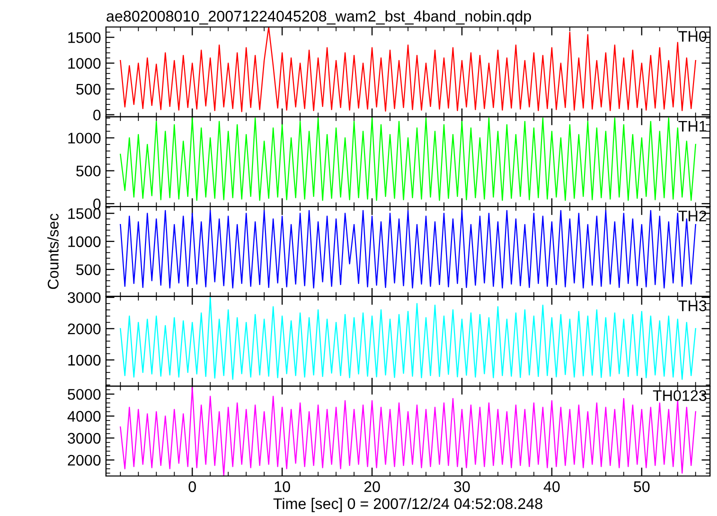  Describe the element at coordinates (642, 486) in the screenshot. I see `x-tick-label: 50` at that location.